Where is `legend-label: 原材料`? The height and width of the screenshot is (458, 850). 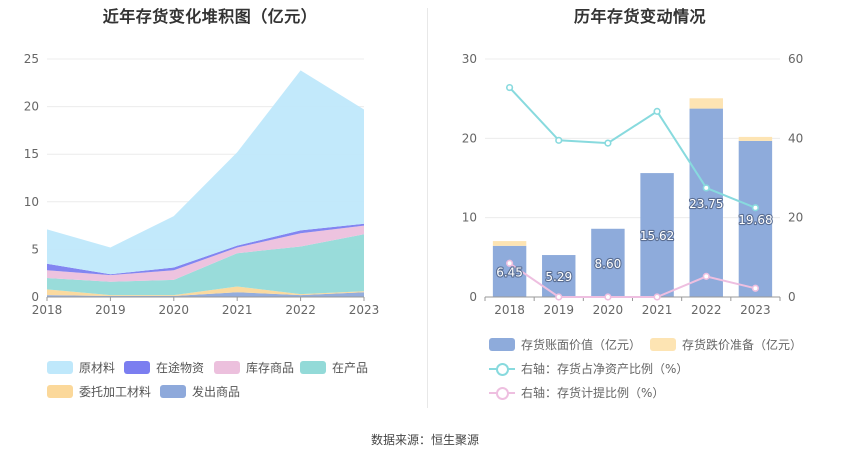
legend-label: 原材料 is located at coordinates (97, 368).